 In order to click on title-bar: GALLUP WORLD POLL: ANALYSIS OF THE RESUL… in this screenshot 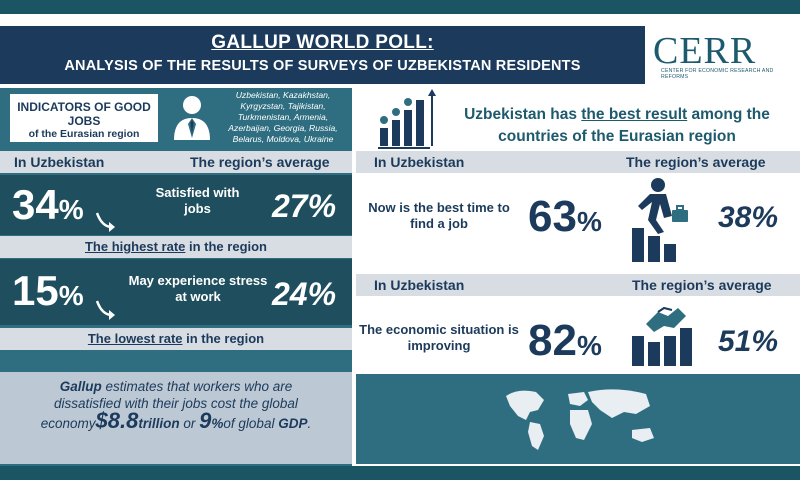, I will do `click(322, 55)`.